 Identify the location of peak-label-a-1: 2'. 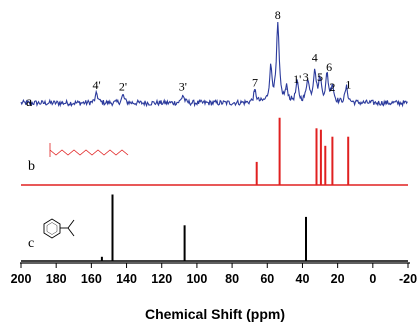
(123, 86).